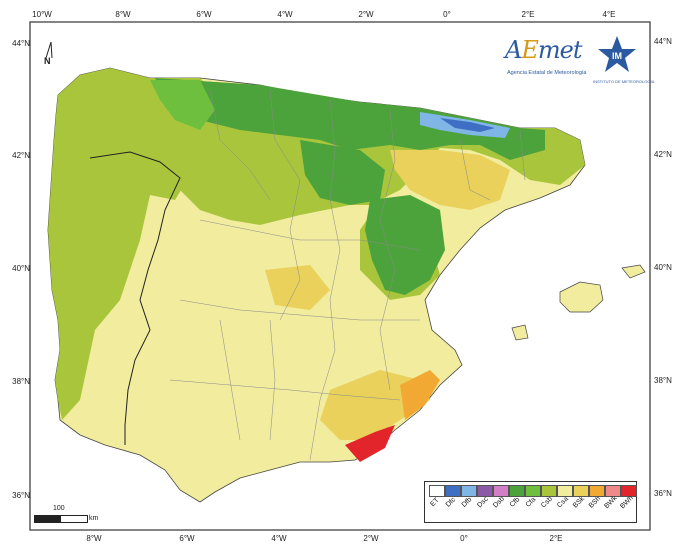  What do you see at coordinates (370, 443) in the screenshot?
I see `bwh-zone` at bounding box center [370, 443].